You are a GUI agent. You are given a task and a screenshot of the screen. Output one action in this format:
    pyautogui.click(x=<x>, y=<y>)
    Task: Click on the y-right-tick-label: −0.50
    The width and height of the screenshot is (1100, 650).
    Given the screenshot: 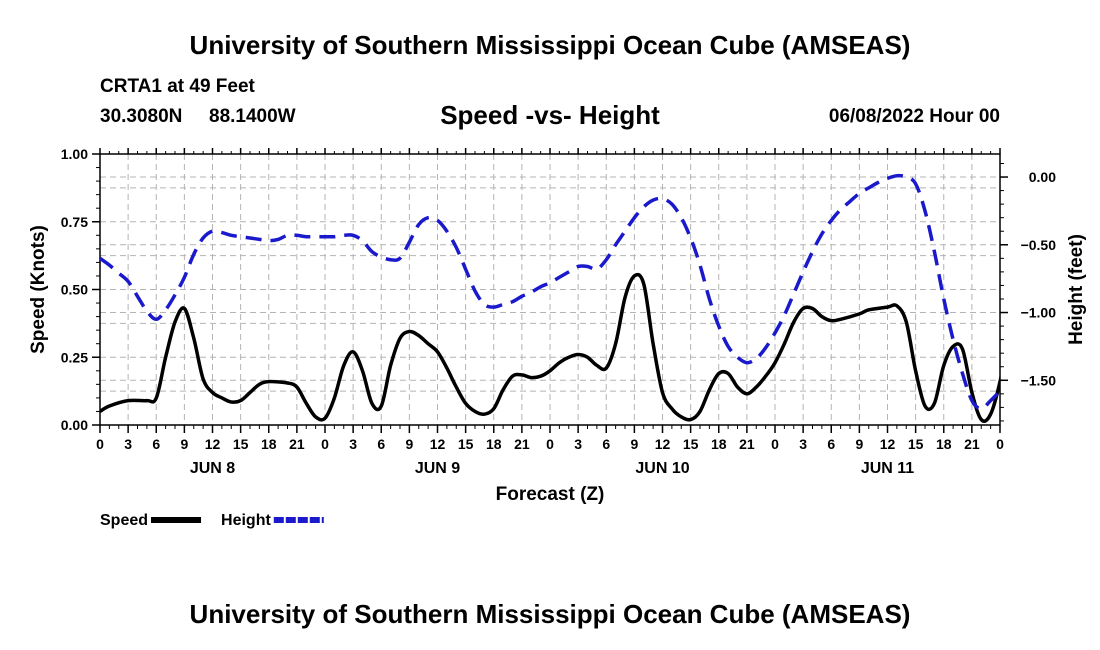 What is the action you would take?
    pyautogui.click(x=1039, y=245)
    